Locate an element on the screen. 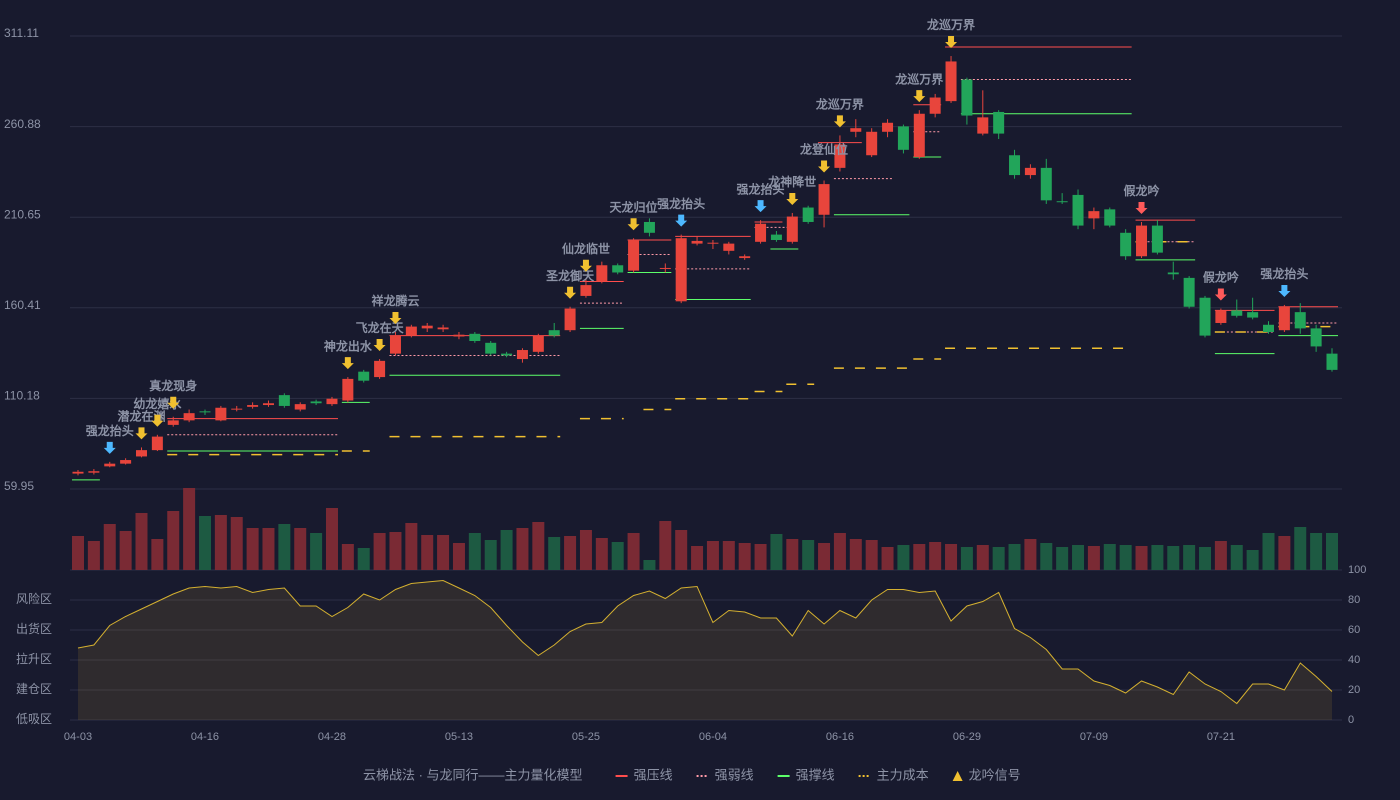  legend-title: 云梯战法 · 与龙同行——主力量化模型 is located at coordinates (473, 774).